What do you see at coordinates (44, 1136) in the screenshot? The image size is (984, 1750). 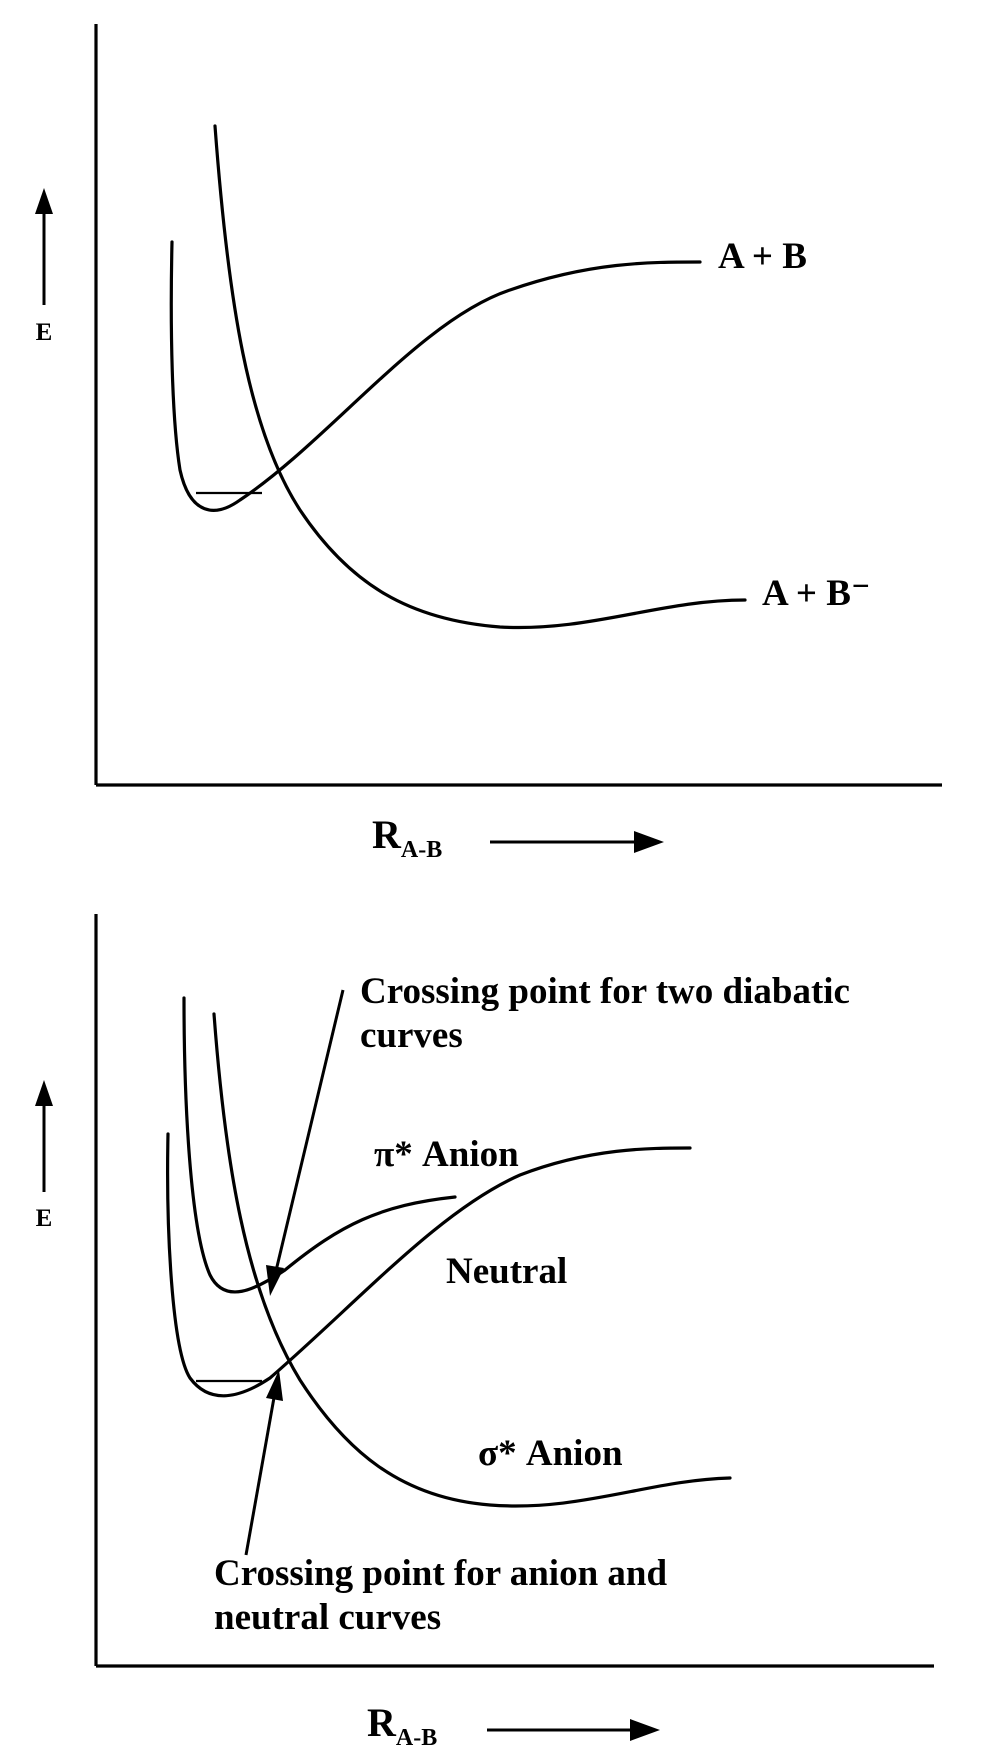 I see `bottom-energy-arrow-icon` at bounding box center [44, 1136].